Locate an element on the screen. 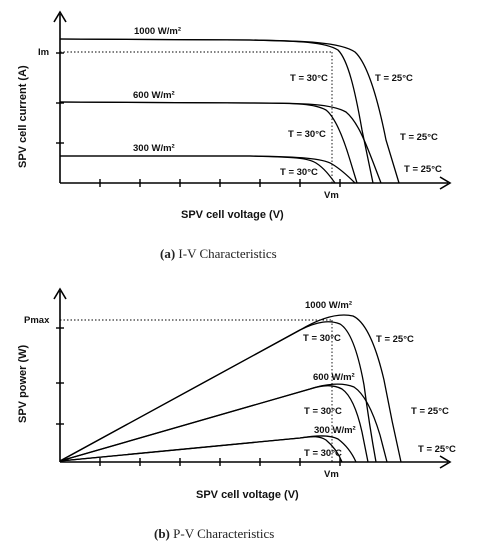 The height and width of the screenshot is (550, 486). pv-caption: (b) P-V Characteristics is located at coordinates (214, 533).